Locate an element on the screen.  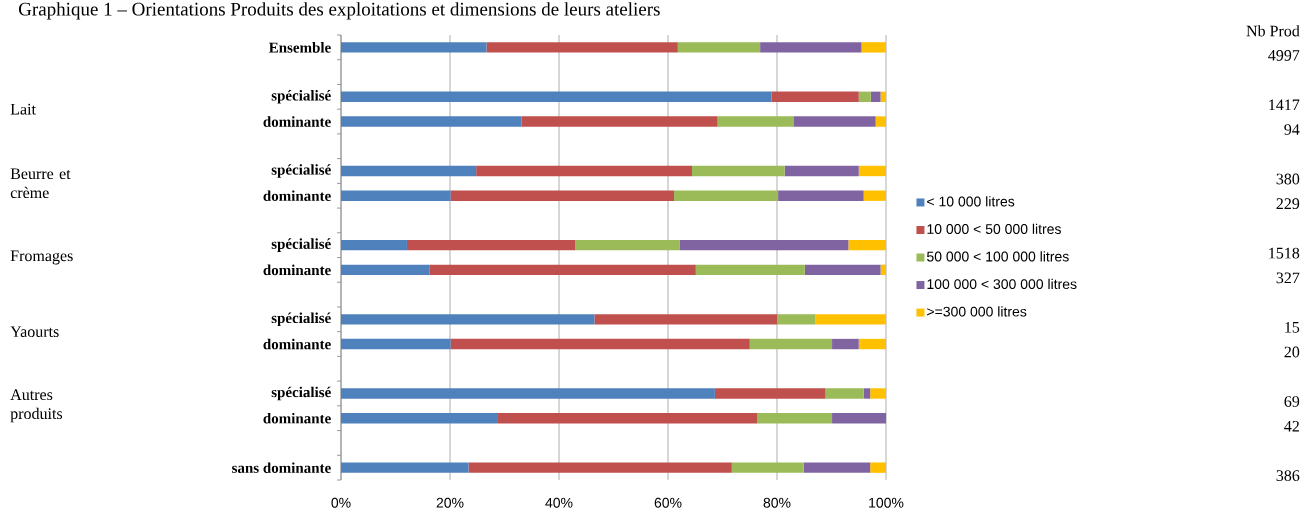
x-tick-label: 20% is located at coordinates (450, 502).